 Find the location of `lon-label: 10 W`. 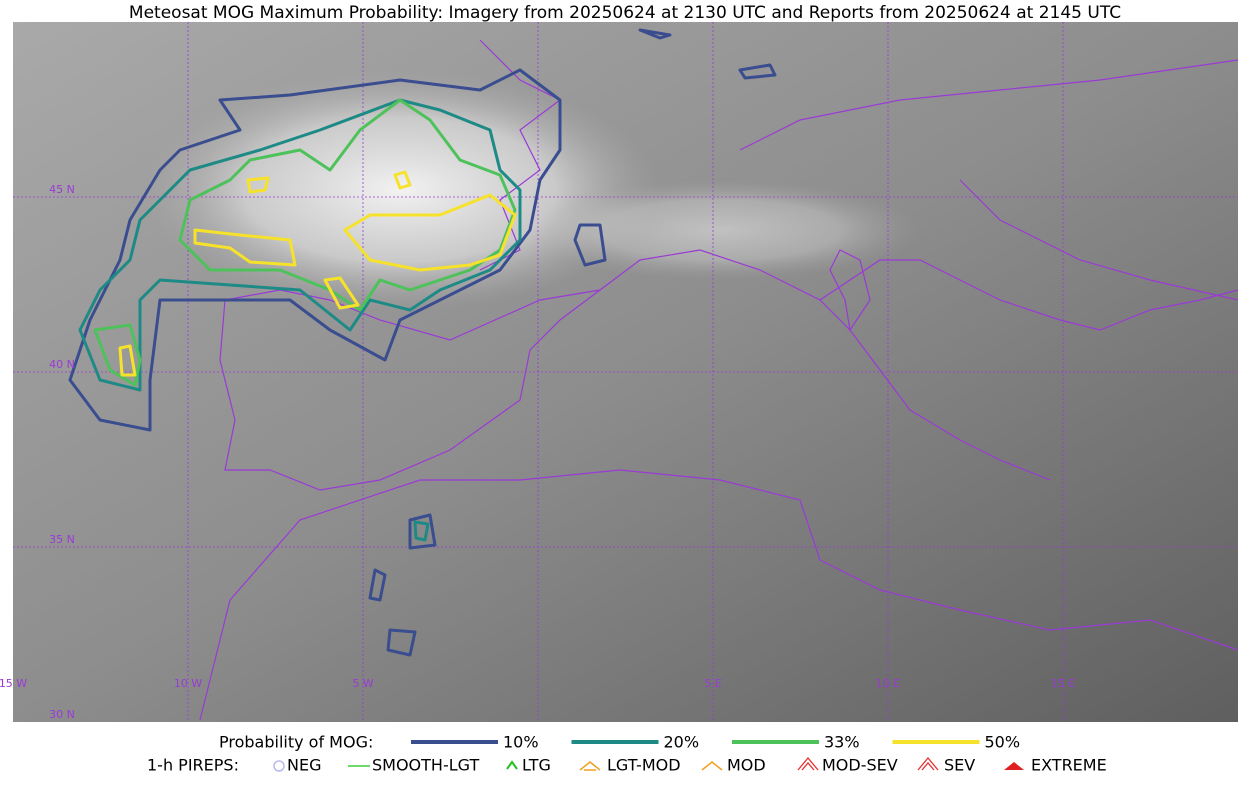

lon-label: 10 W is located at coordinates (188, 683).